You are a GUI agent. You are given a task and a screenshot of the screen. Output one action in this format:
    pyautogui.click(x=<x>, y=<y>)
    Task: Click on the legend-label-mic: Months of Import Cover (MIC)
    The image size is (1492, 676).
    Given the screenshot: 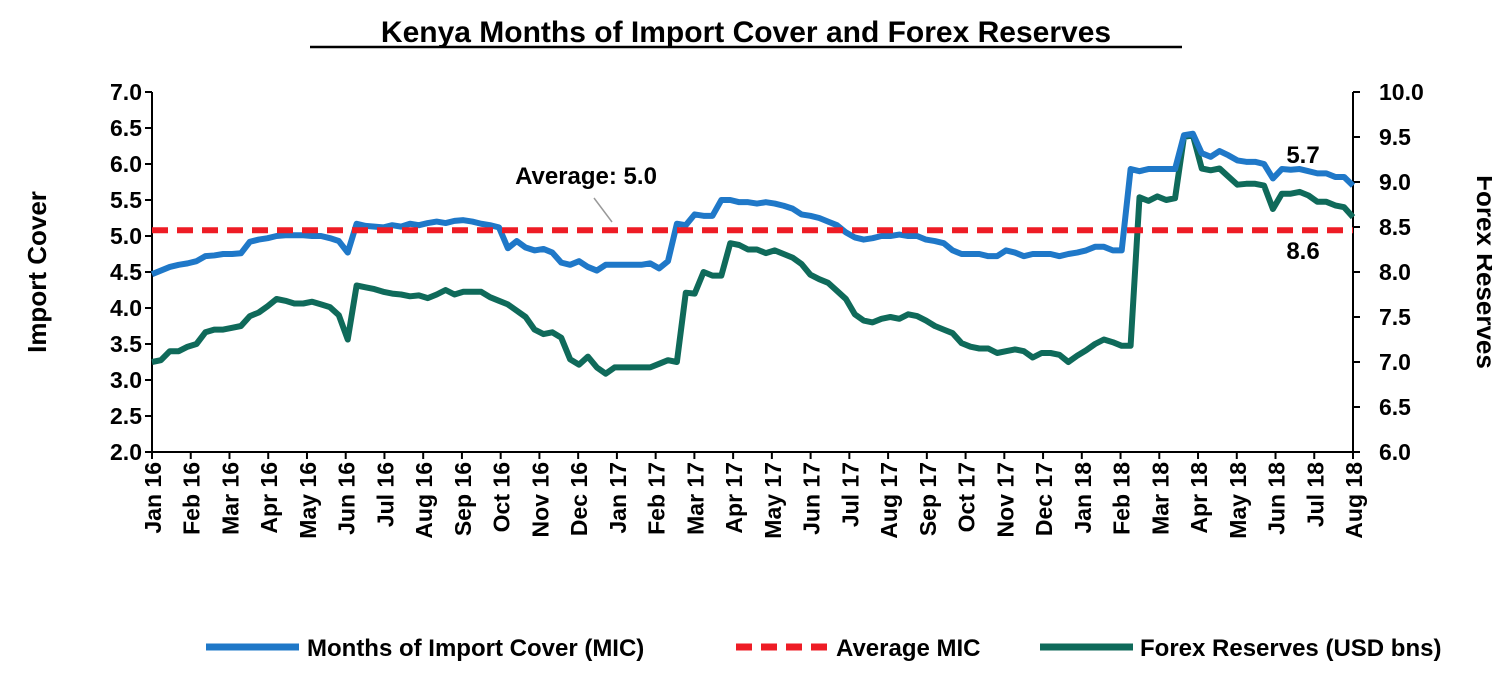 What is the action you would take?
    pyautogui.click(x=475, y=648)
    